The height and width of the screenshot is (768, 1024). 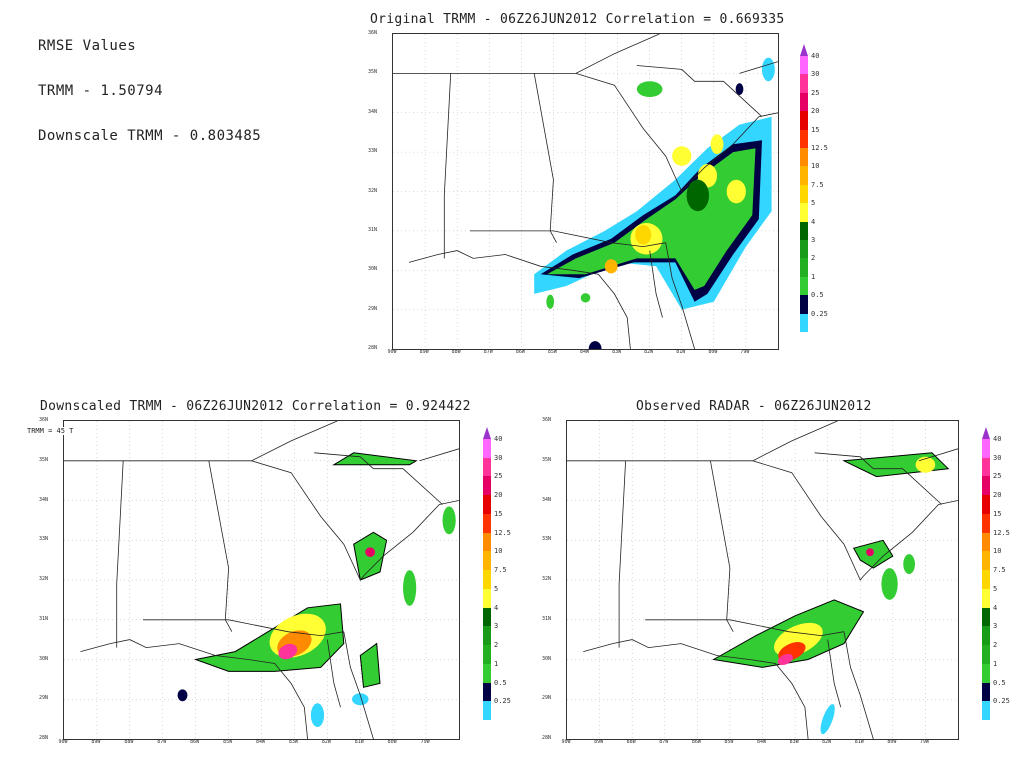 I want to click on colorbar-tick-label: 4, so click(x=496, y=607).